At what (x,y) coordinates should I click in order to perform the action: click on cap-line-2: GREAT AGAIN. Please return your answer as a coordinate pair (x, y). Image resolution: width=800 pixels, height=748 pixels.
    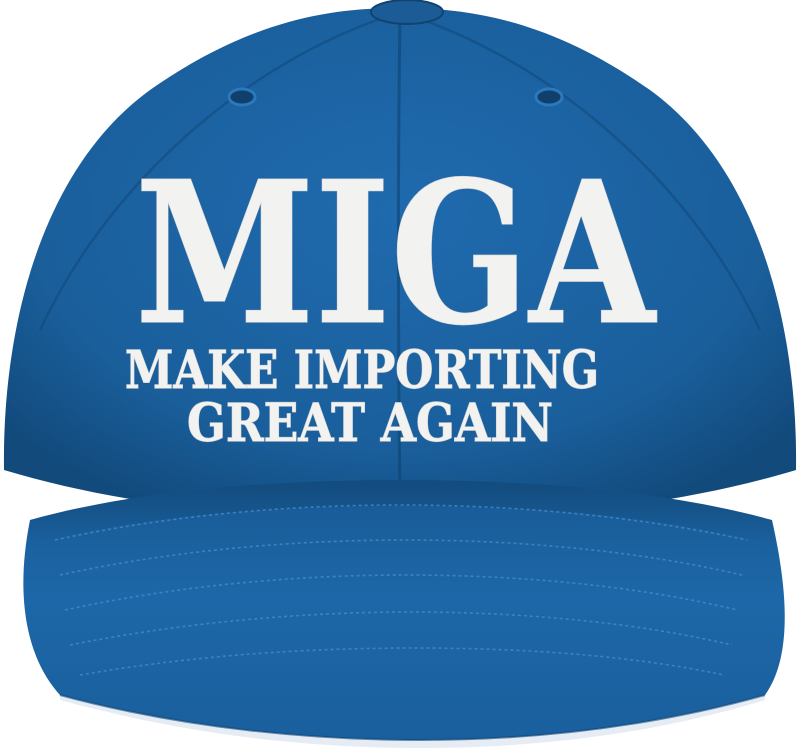
    Looking at the image, I should click on (370, 423).